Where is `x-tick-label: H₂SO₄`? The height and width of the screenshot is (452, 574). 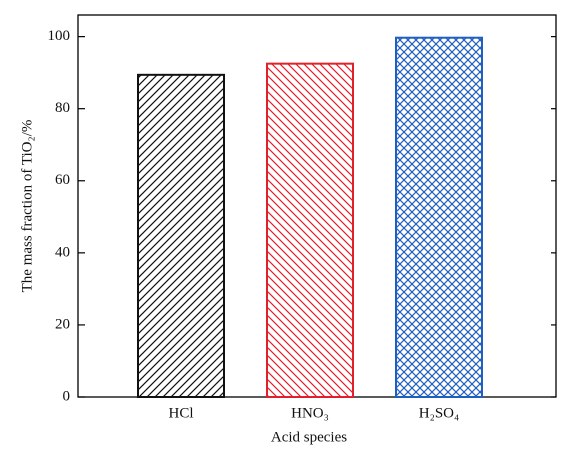 x-tick-label: H₂SO₄ is located at coordinates (439, 413).